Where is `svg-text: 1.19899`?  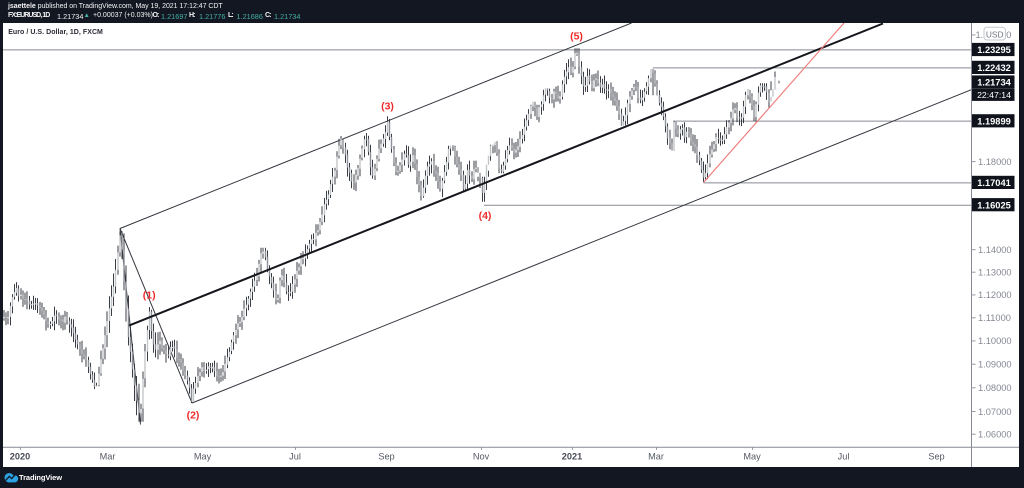 svg-text: 1.19899 is located at coordinates (994, 121).